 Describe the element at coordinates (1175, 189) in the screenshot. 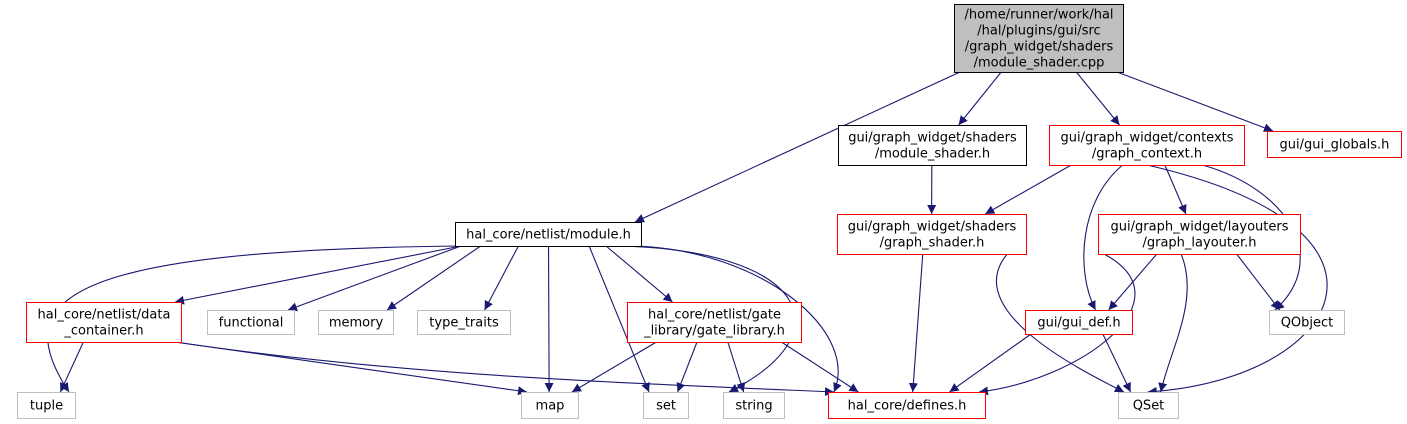

I see `edge-graph-context-h-to-graph-layouter-h` at that location.